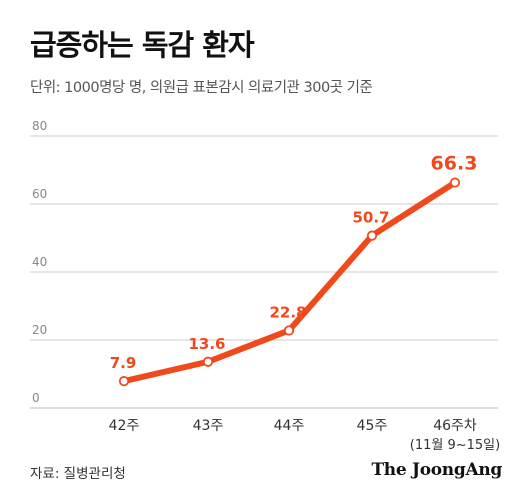 The image size is (530, 504). What do you see at coordinates (289, 426) in the screenshot?
I see `x-tick-label: 44주` at bounding box center [289, 426].